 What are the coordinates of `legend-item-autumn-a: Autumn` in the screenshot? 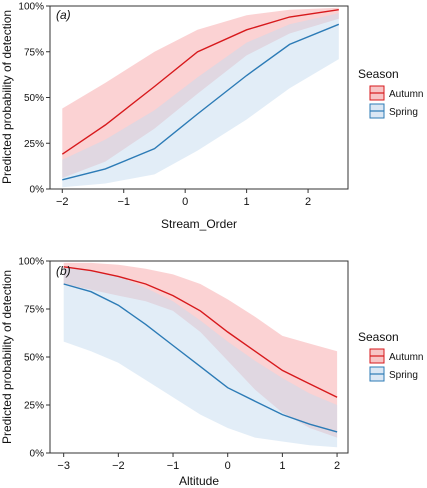 It's located at (396, 93).